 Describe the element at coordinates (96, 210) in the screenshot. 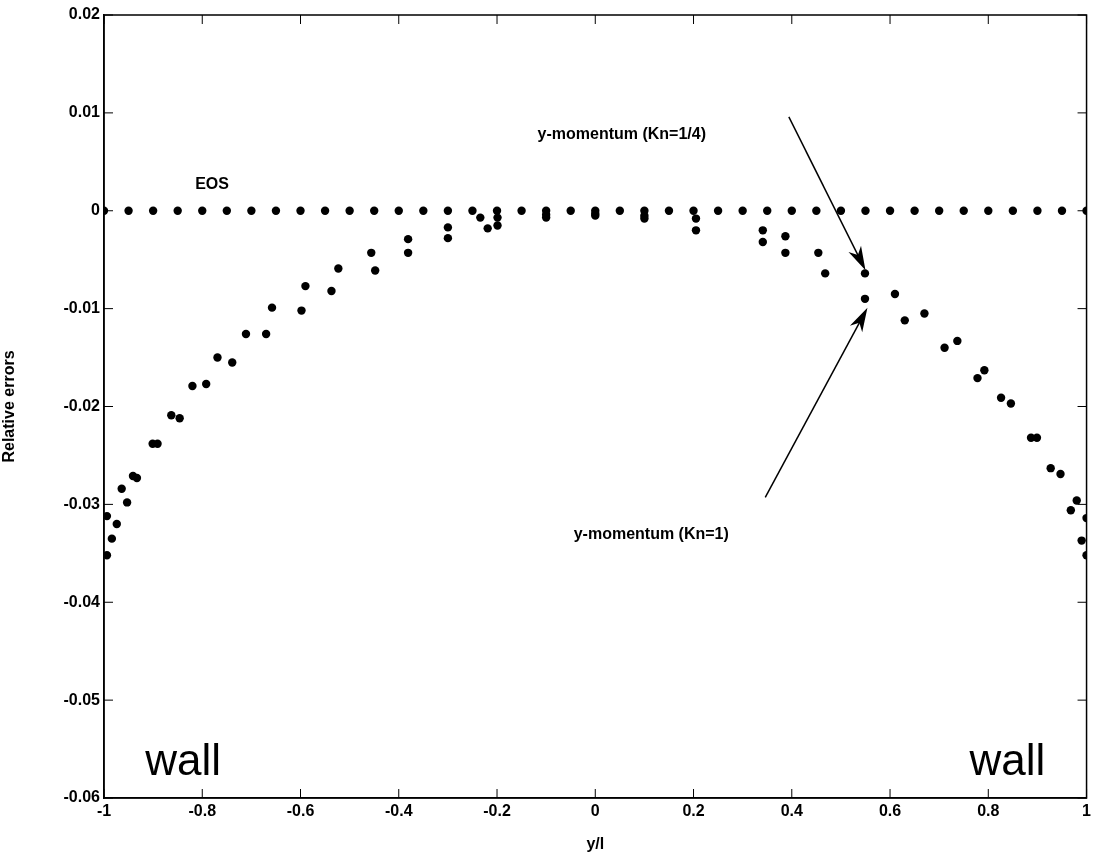

I see `y-tick-label: 0` at that location.